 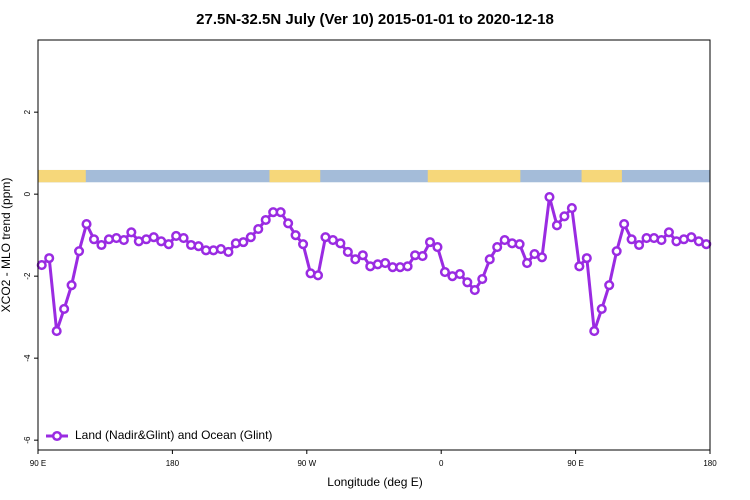 What do you see at coordinates (374, 176) in the screenshot?
I see `ocean-band` at bounding box center [374, 176].